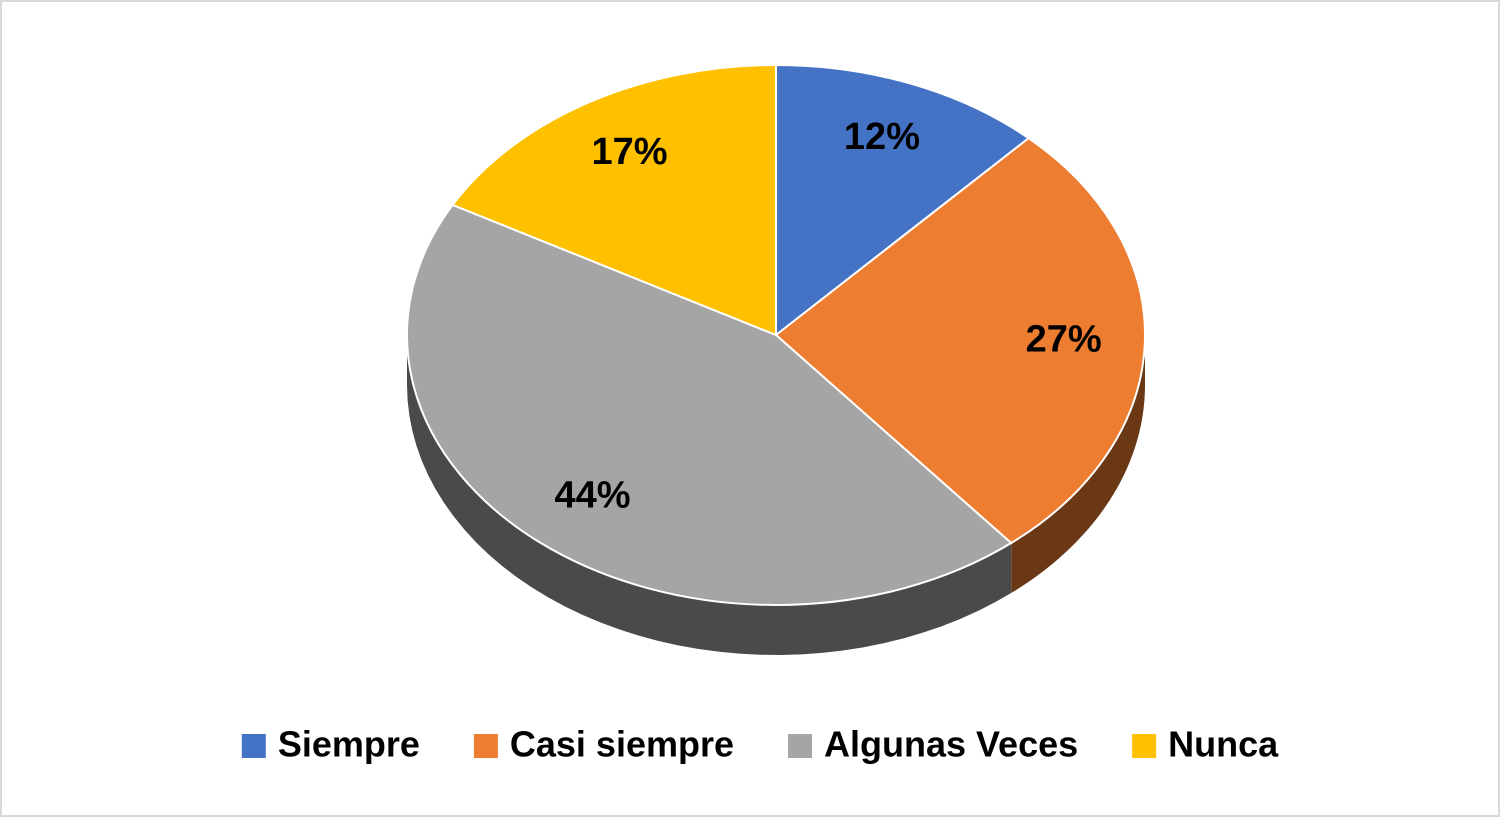 The width and height of the screenshot is (1500, 817). What do you see at coordinates (1064, 340) in the screenshot?
I see `data-label: 27%` at bounding box center [1064, 340].